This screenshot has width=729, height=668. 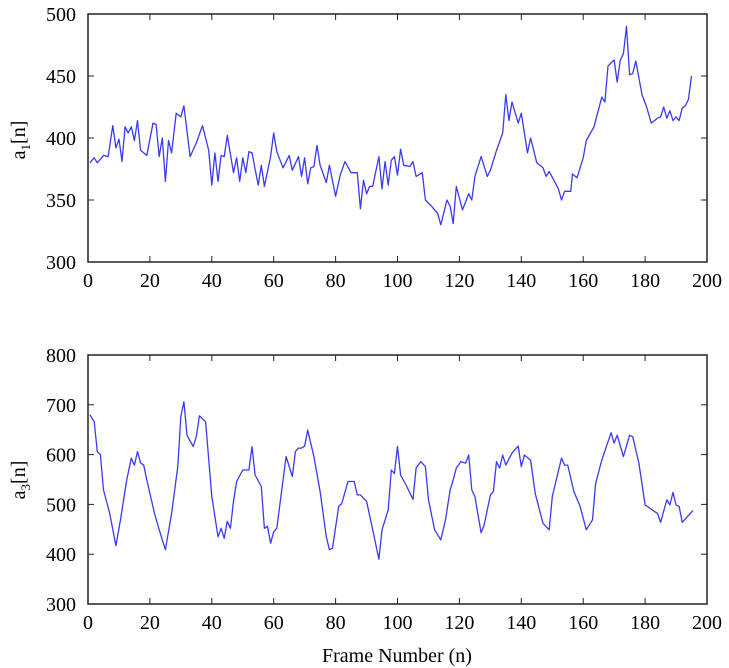 What do you see at coordinates (61, 356) in the screenshot?
I see `y-tick-label: 800` at bounding box center [61, 356].